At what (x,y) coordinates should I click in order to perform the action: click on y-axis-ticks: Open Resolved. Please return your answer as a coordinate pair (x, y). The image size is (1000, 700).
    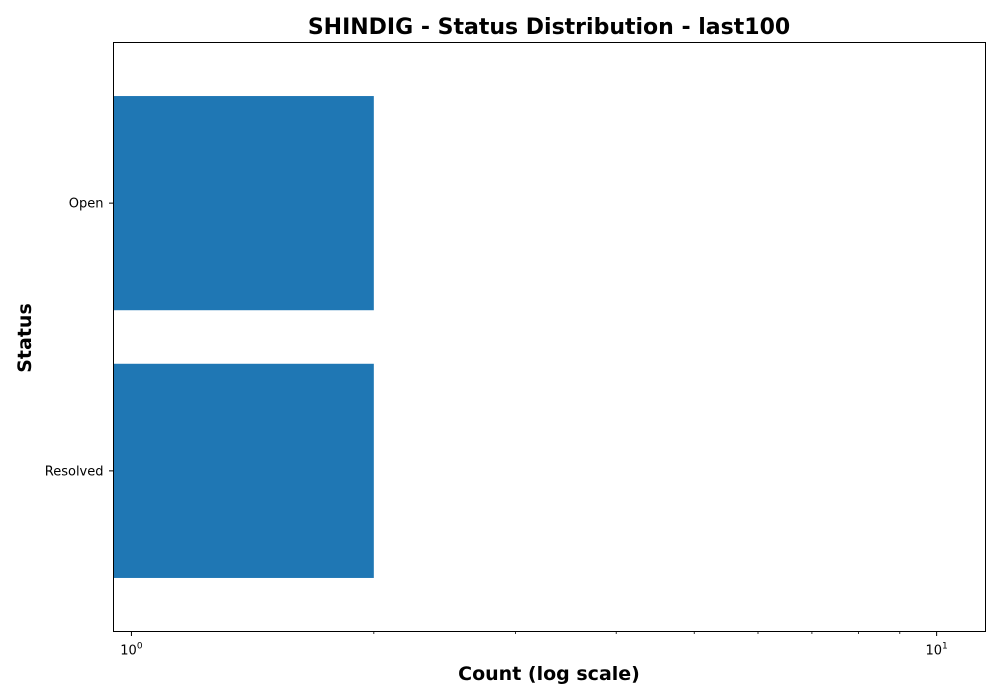
    Looking at the image, I should click on (79, 338).